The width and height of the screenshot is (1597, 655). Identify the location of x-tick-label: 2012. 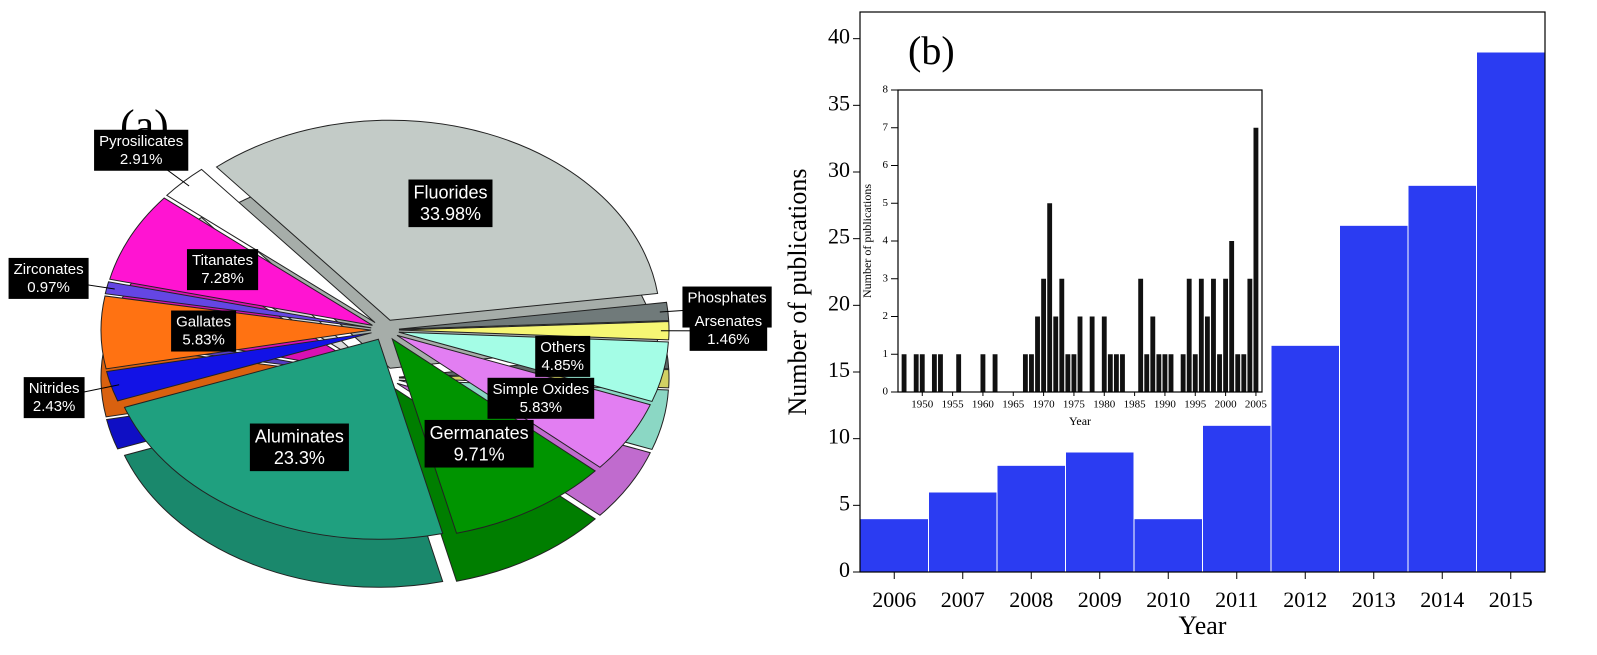
(1305, 599).